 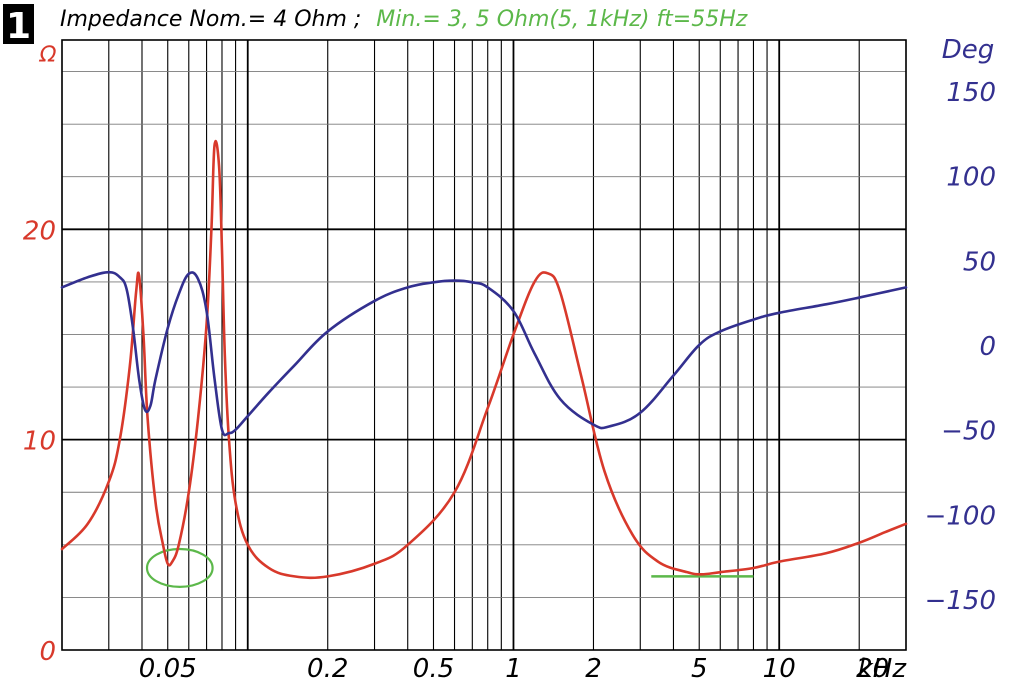 I want to click on right-tick-label: −150, so click(x=960, y=601).